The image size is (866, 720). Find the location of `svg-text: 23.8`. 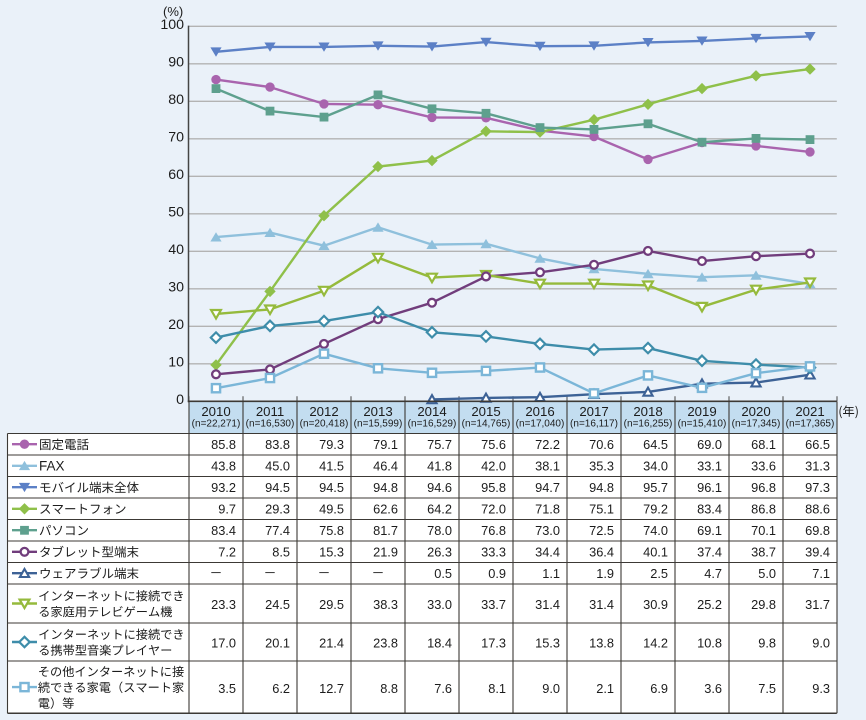

svg-text: 23.8 is located at coordinates (385, 643).